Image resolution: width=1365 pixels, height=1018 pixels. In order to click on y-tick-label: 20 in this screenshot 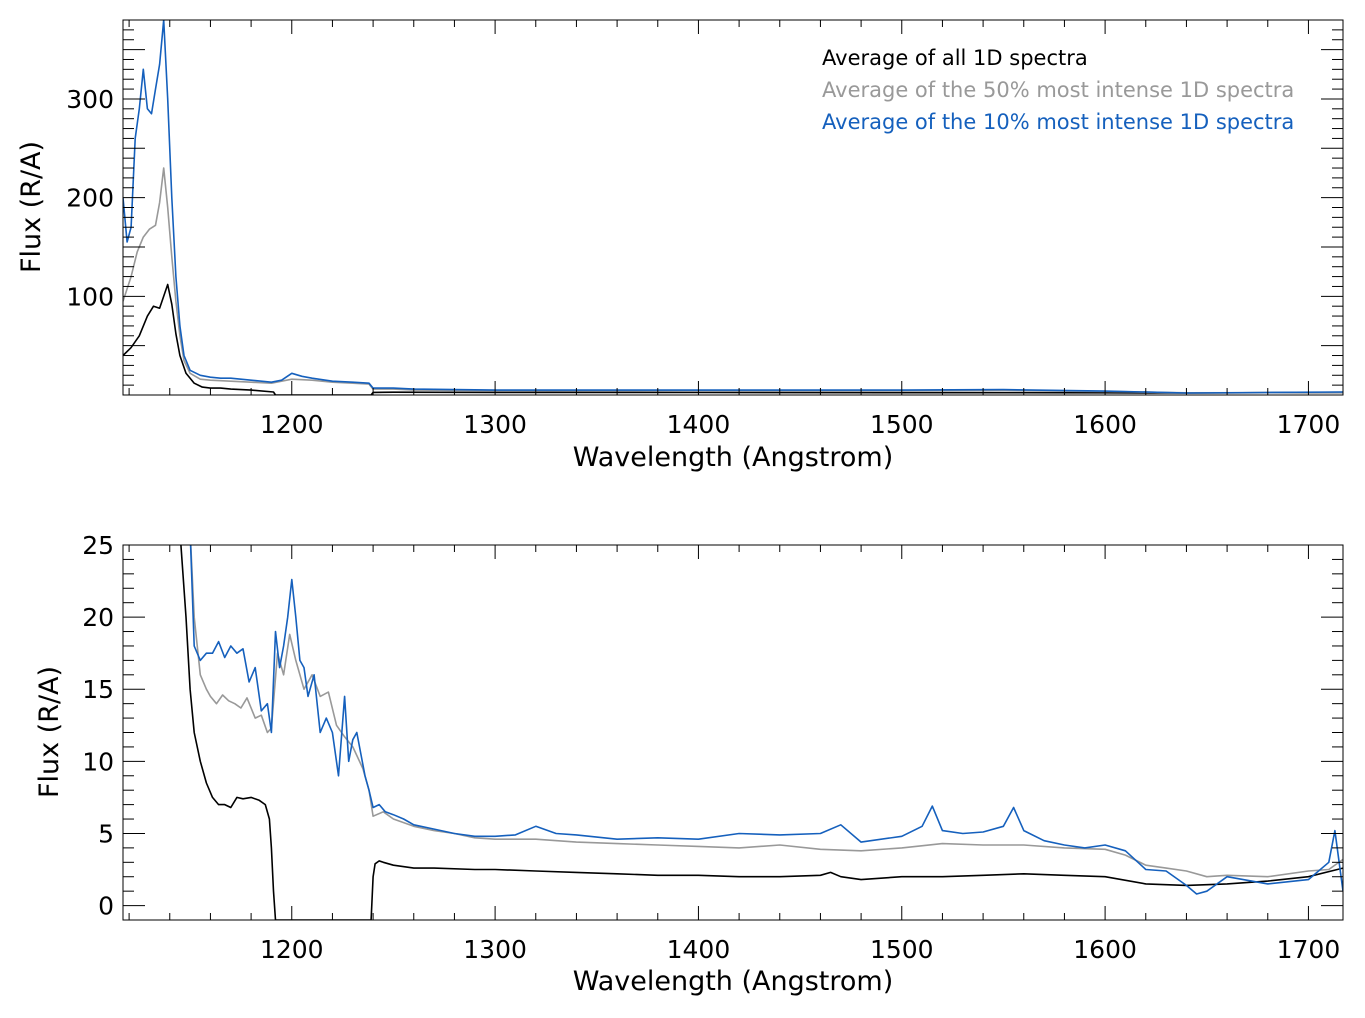, I will do `click(98, 617)`.